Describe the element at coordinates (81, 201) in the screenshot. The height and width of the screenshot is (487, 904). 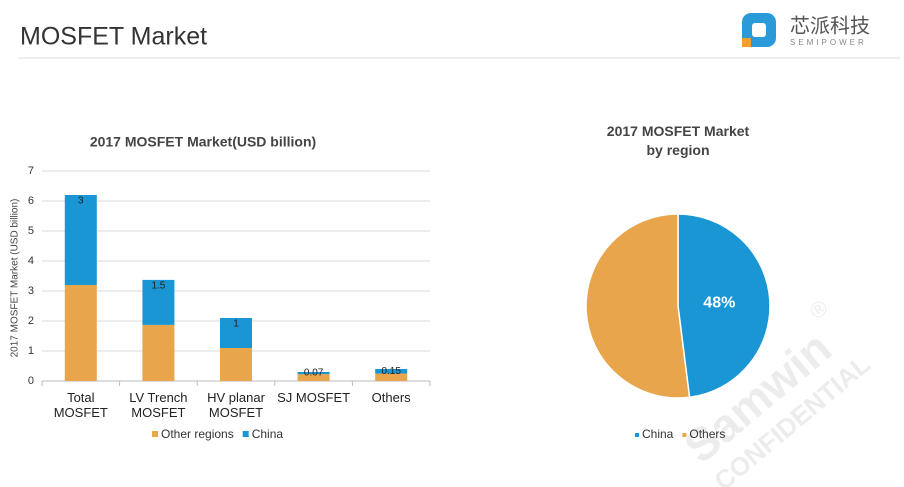
I see `data-label: 3` at that location.